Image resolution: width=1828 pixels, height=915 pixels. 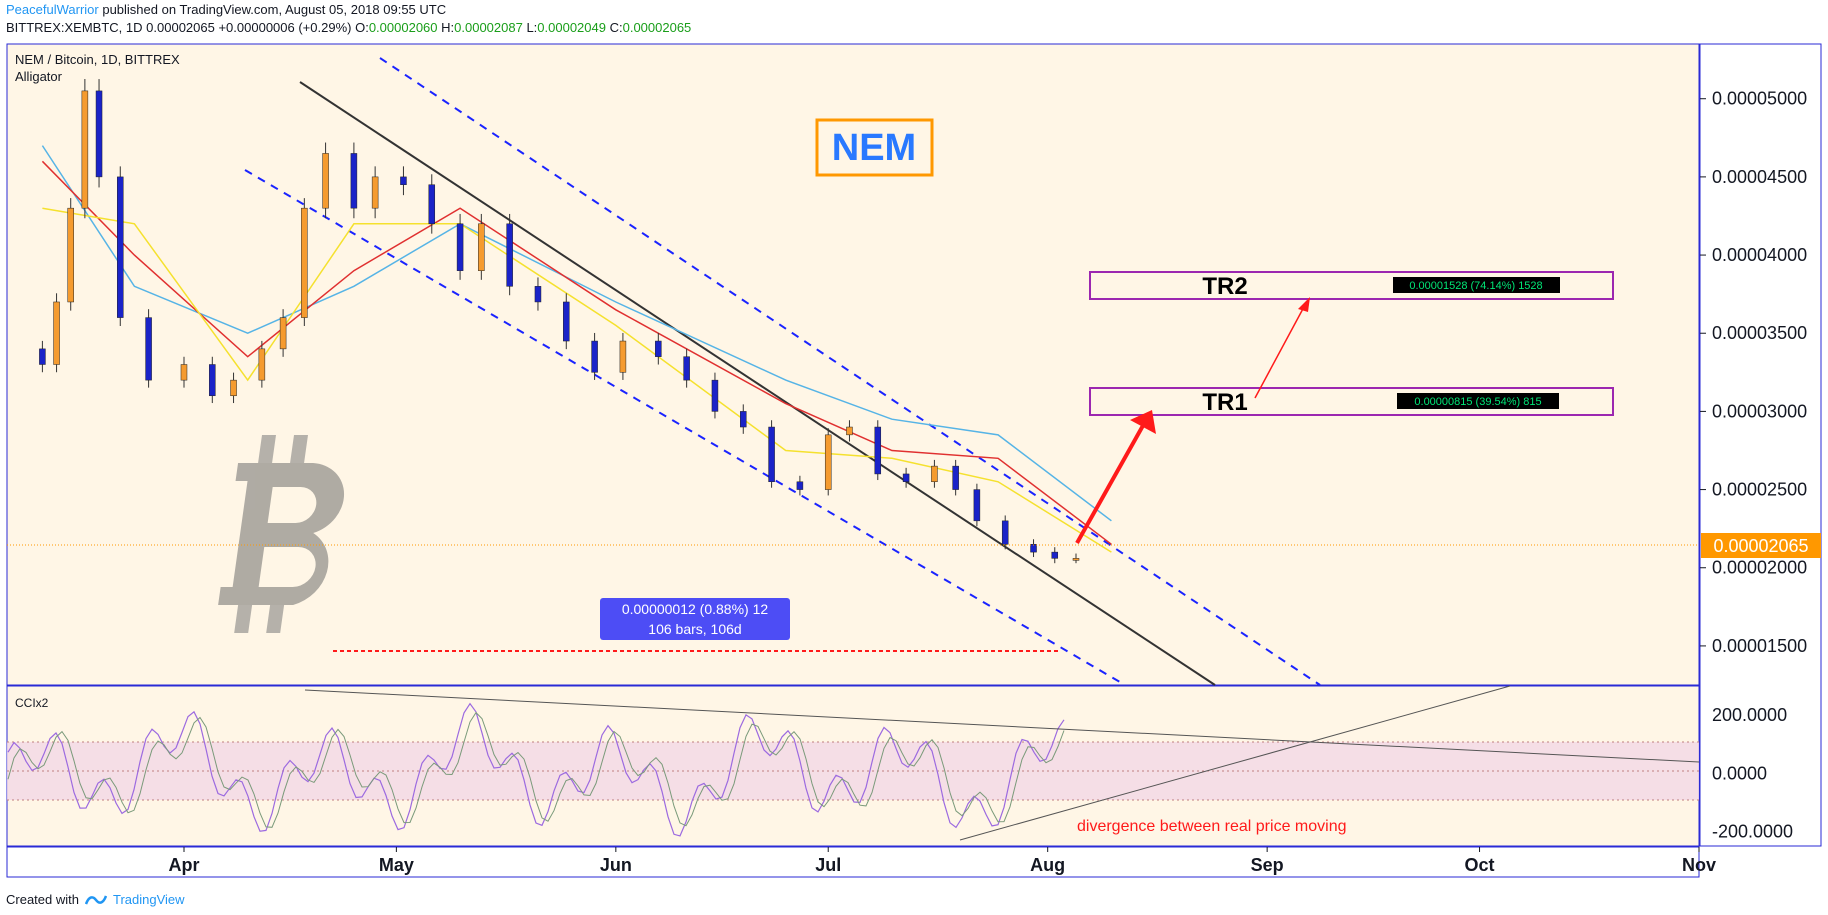 I want to click on time-axis-bg, so click(x=853, y=862).